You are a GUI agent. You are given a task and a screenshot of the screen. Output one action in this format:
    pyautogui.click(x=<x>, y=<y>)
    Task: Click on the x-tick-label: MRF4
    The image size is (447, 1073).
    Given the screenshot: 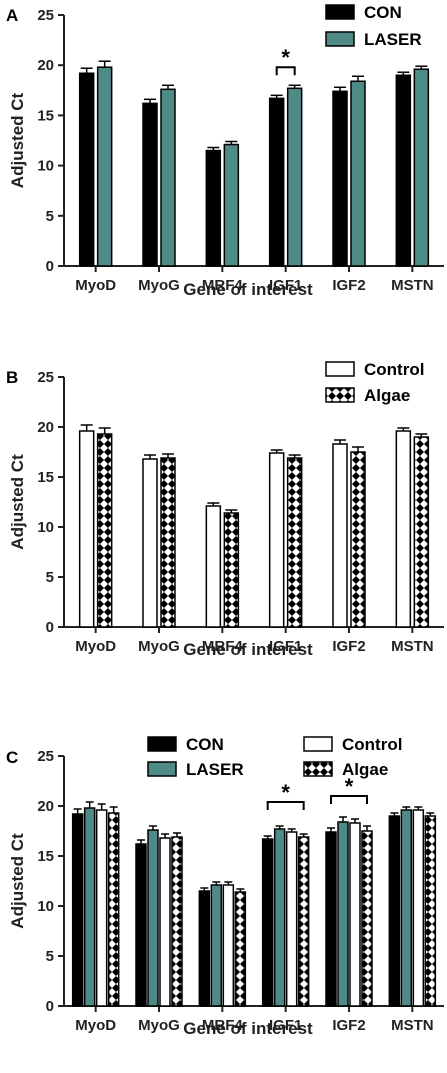 What is the action you would take?
    pyautogui.click(x=222, y=646)
    